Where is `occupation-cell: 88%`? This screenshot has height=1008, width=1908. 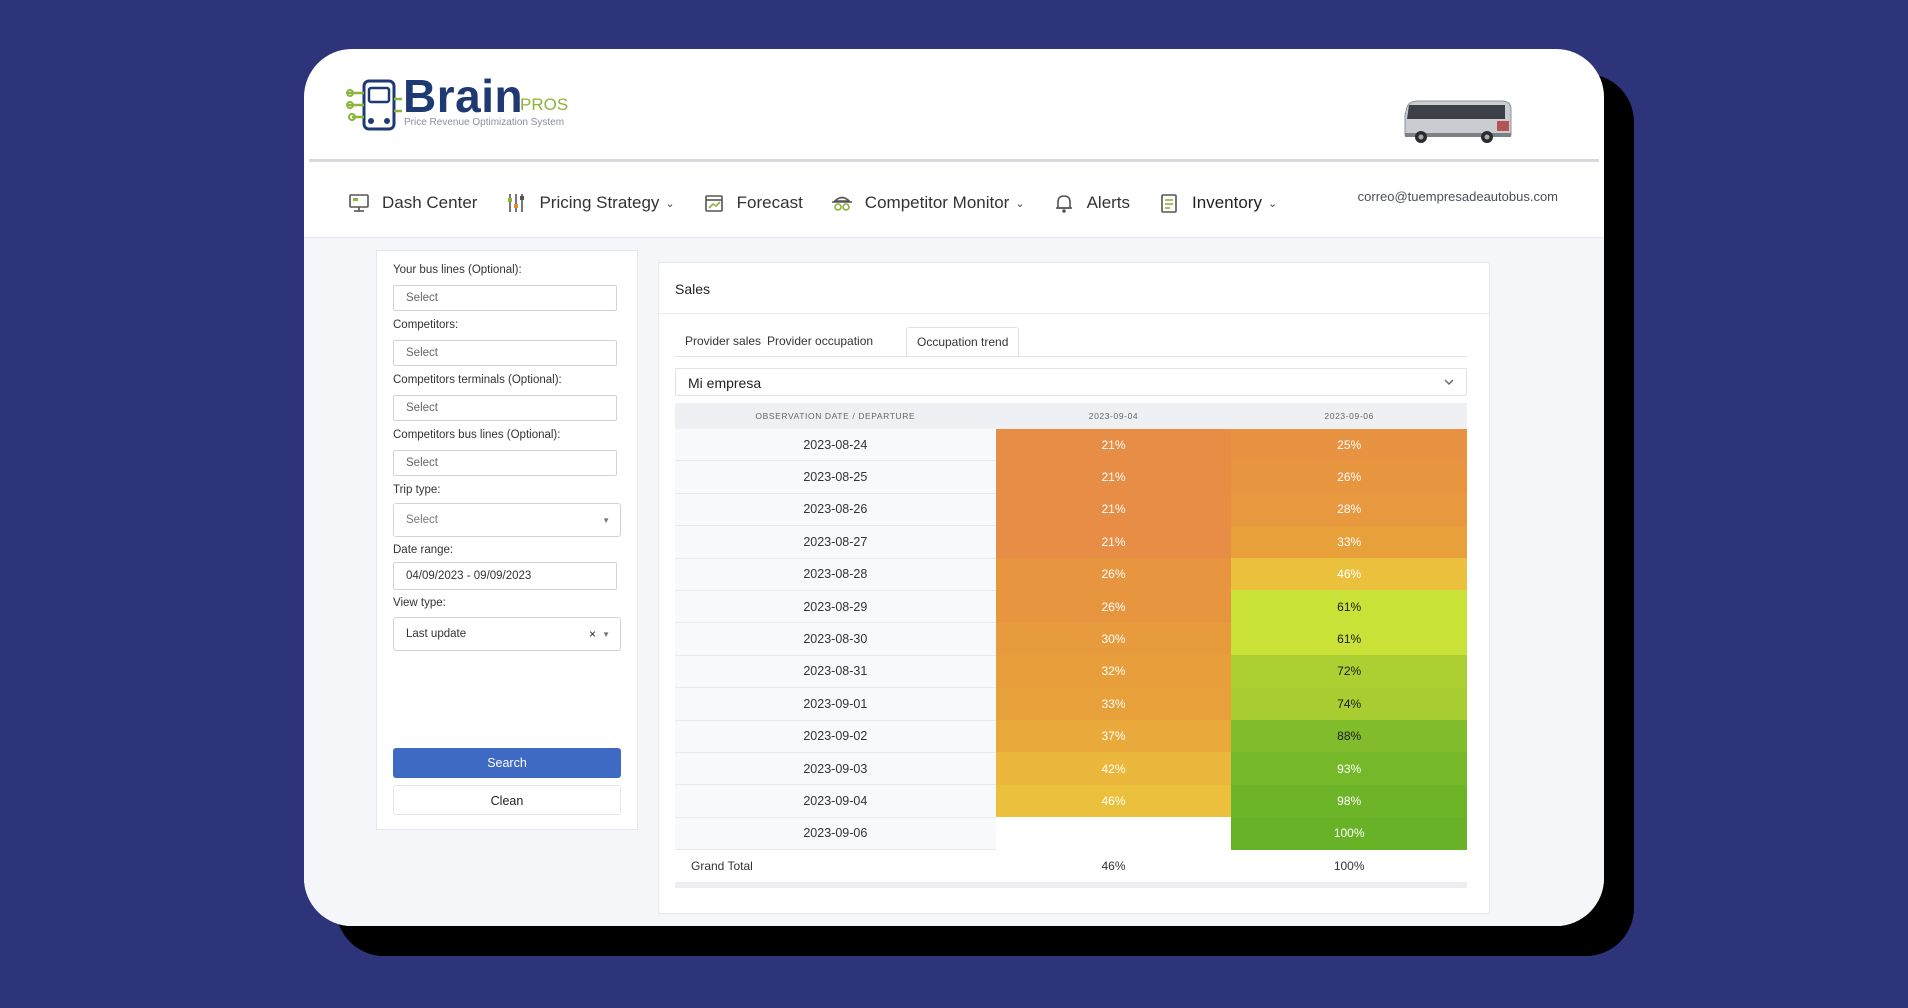 occupation-cell: 88% is located at coordinates (1349, 736).